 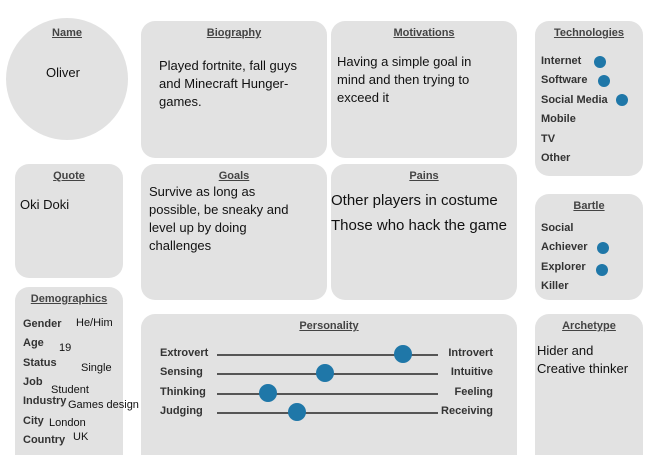 I want to click on quote-header: Quote, so click(x=69, y=176).